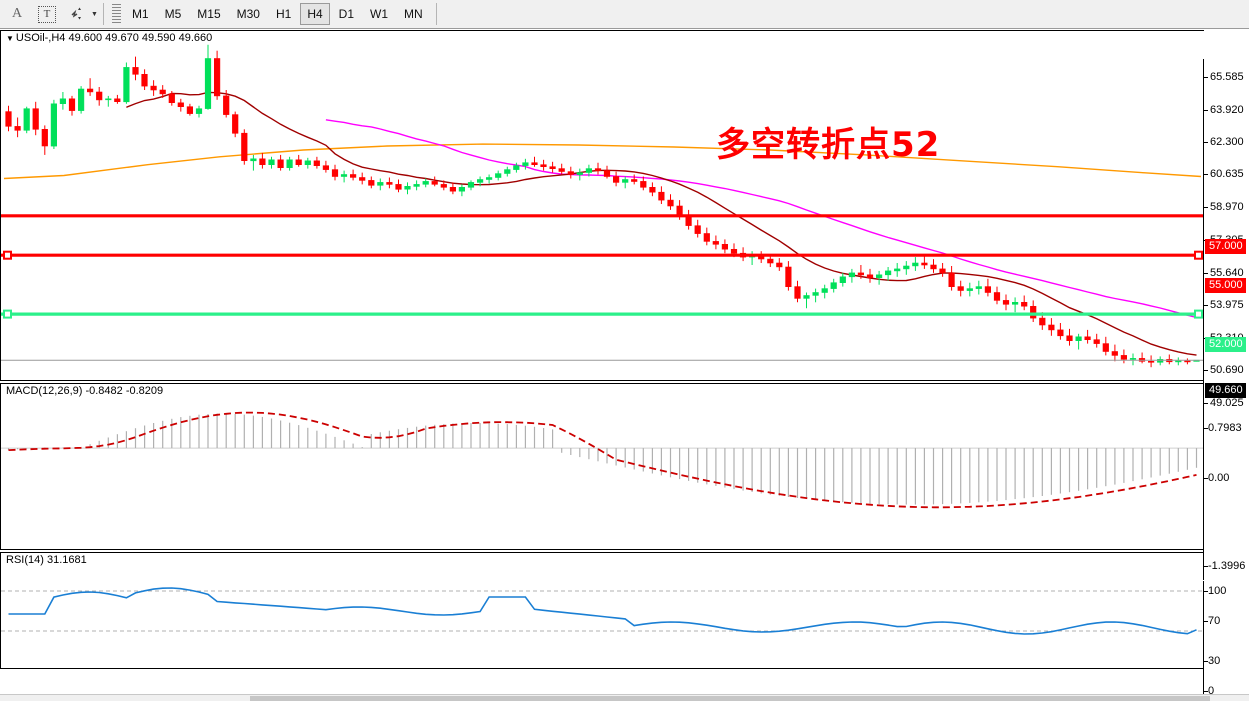  What do you see at coordinates (1217, 591) in the screenshot?
I see `rsi-axis-label: 100` at bounding box center [1217, 591].